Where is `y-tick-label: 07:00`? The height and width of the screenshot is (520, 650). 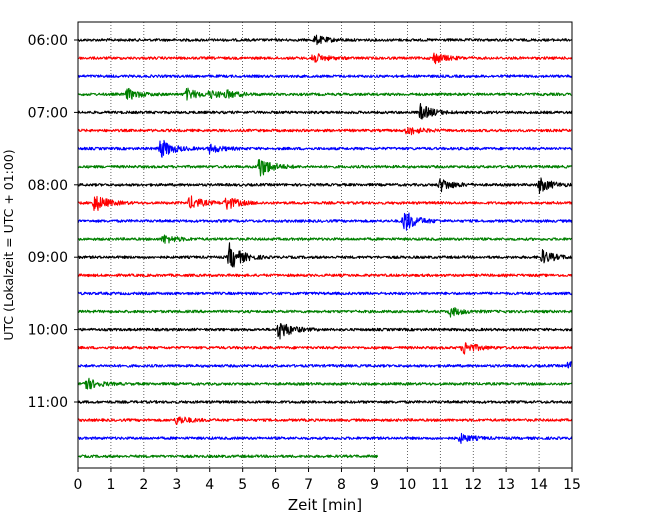
y-tick-label: 07:00 is located at coordinates (48, 113).